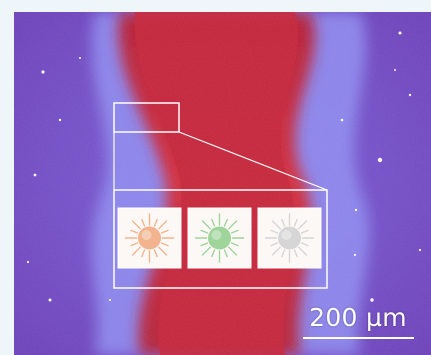  I want to click on scale-bar, so click(358, 338).